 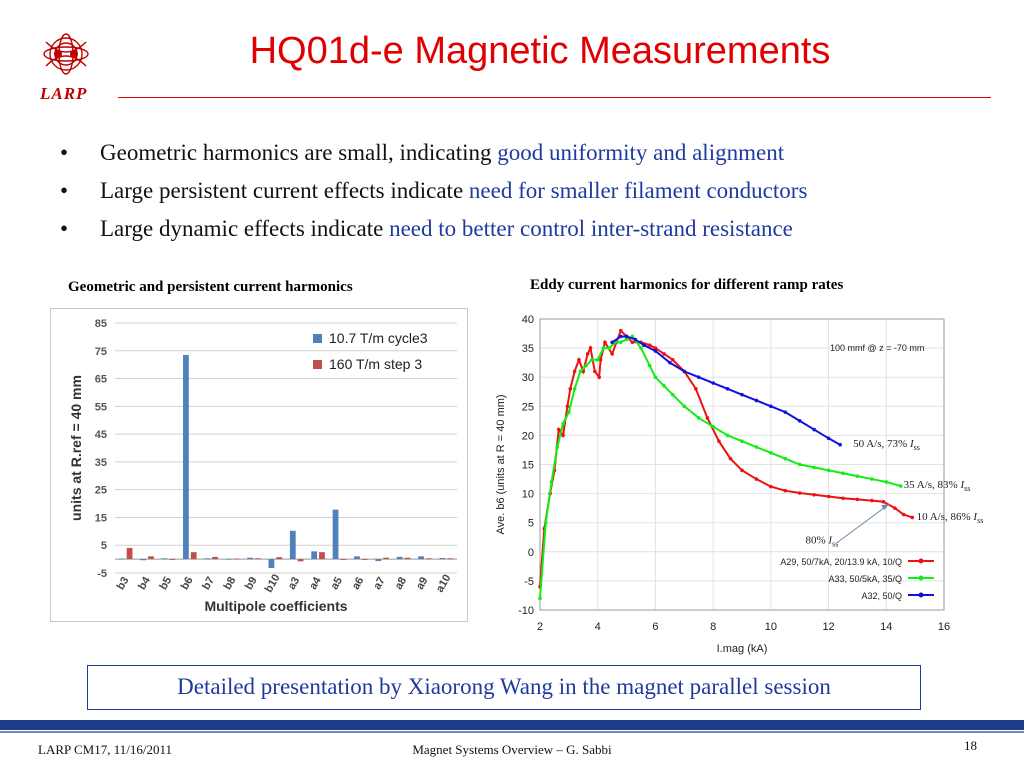 I want to click on bar-a7-step3, so click(x=386, y=558).